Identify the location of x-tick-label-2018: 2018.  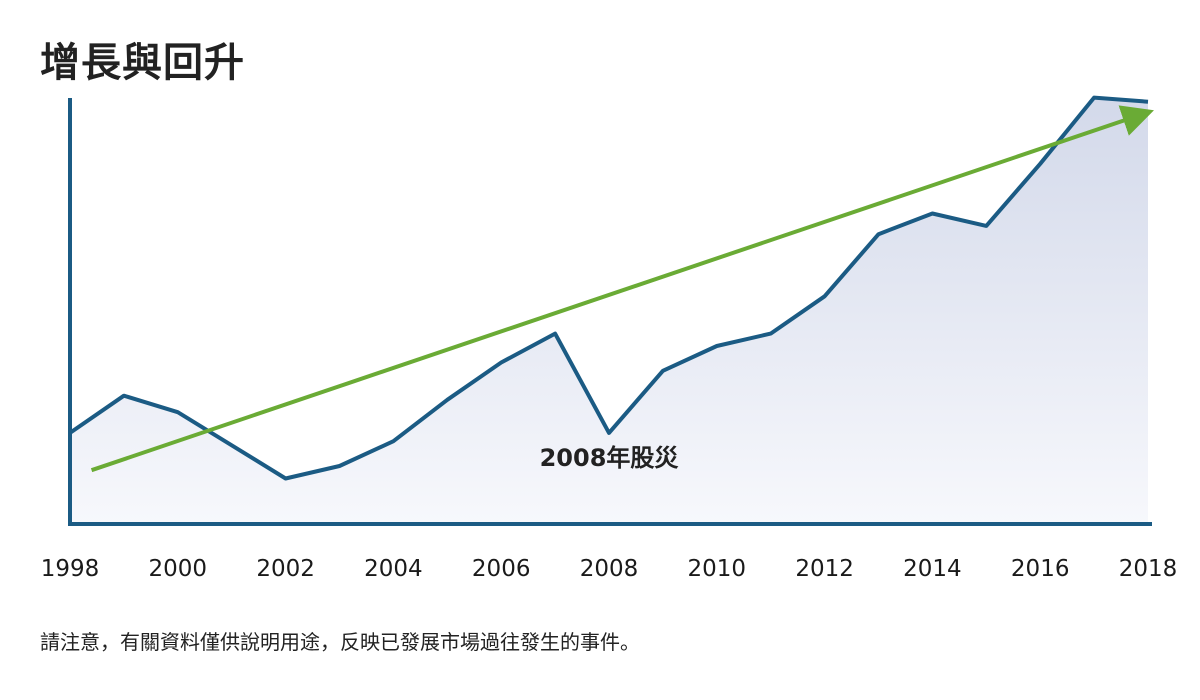
(1148, 569).